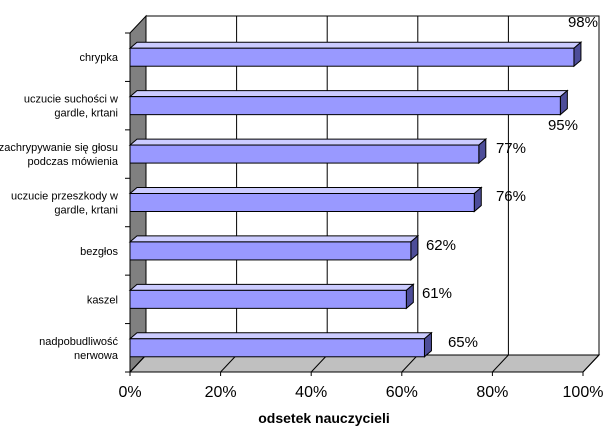 The height and width of the screenshot is (428, 616). Describe the element at coordinates (511, 196) in the screenshot. I see `data-label: 76%` at that location.